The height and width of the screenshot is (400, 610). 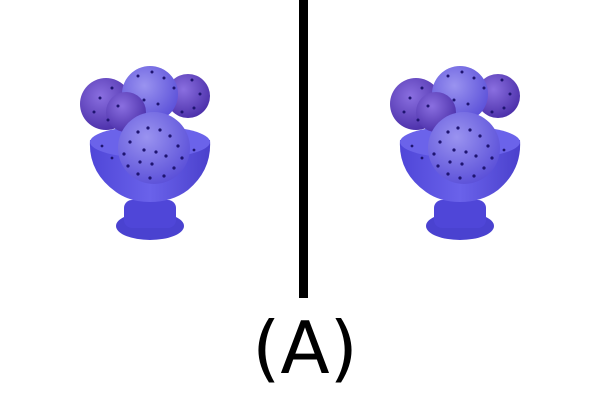 What do you see at coordinates (303, 149) in the screenshot?
I see `center-divider` at bounding box center [303, 149].